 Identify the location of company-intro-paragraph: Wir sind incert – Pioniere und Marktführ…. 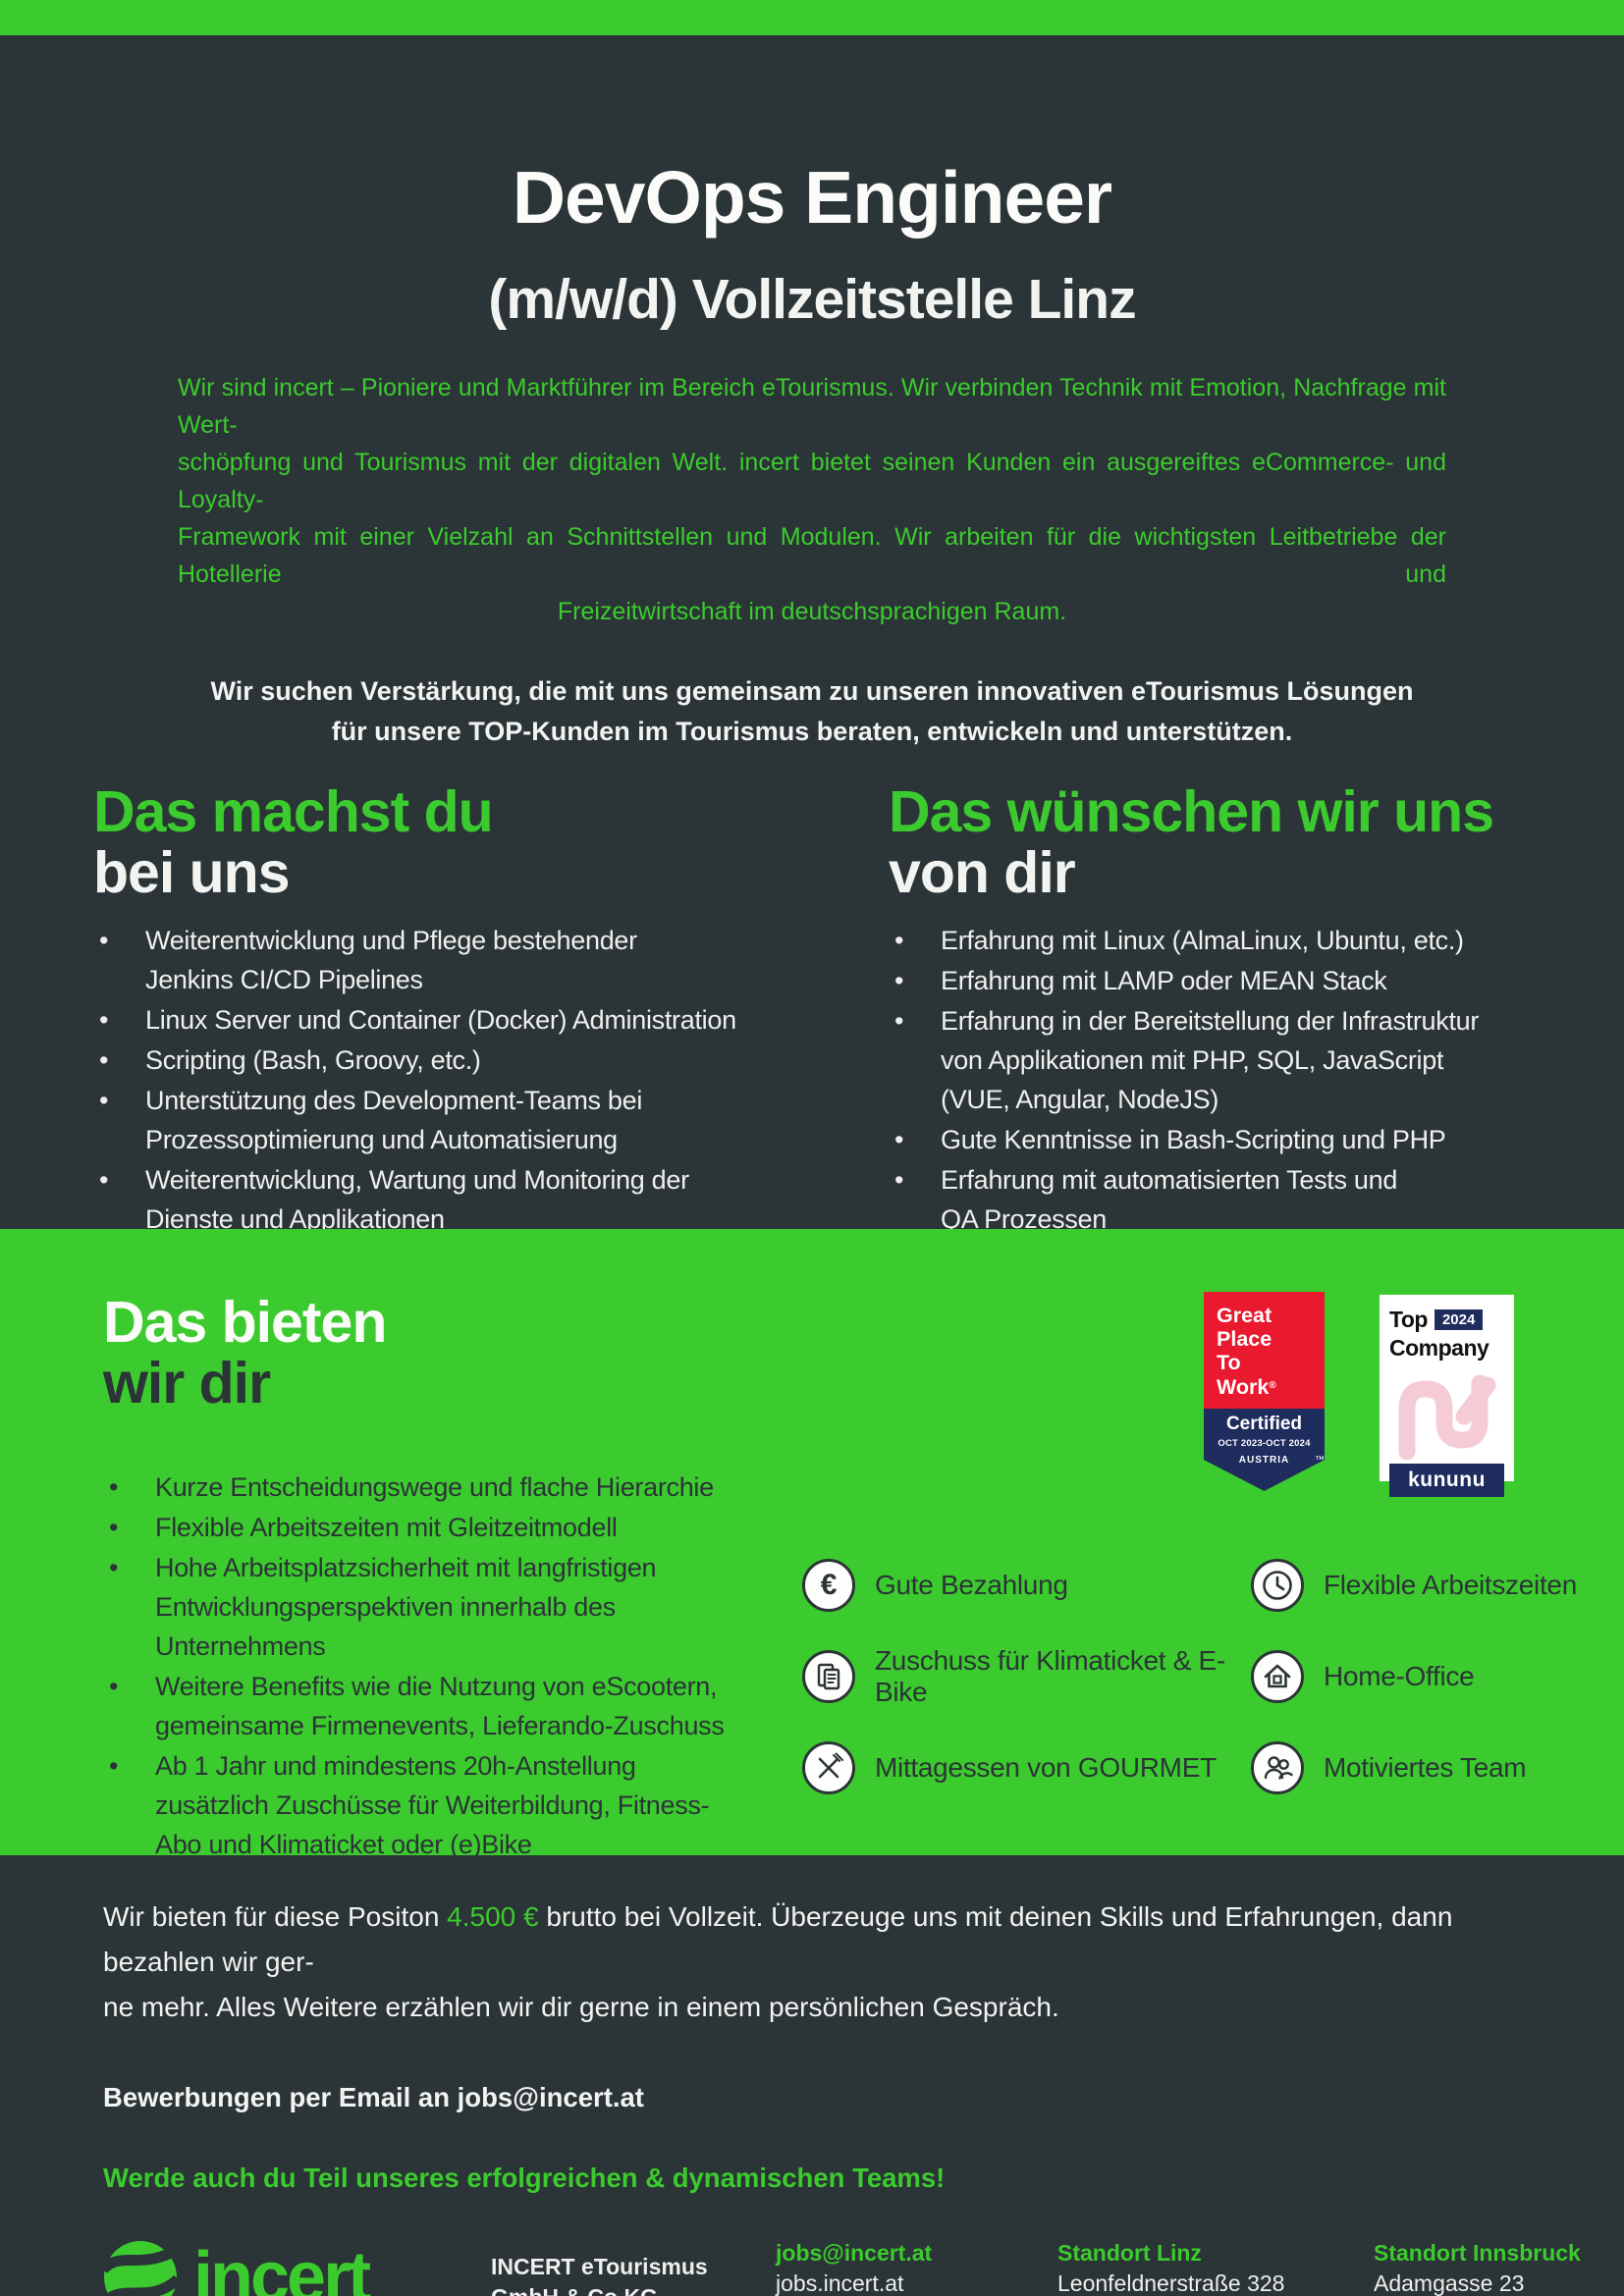
(812, 500).